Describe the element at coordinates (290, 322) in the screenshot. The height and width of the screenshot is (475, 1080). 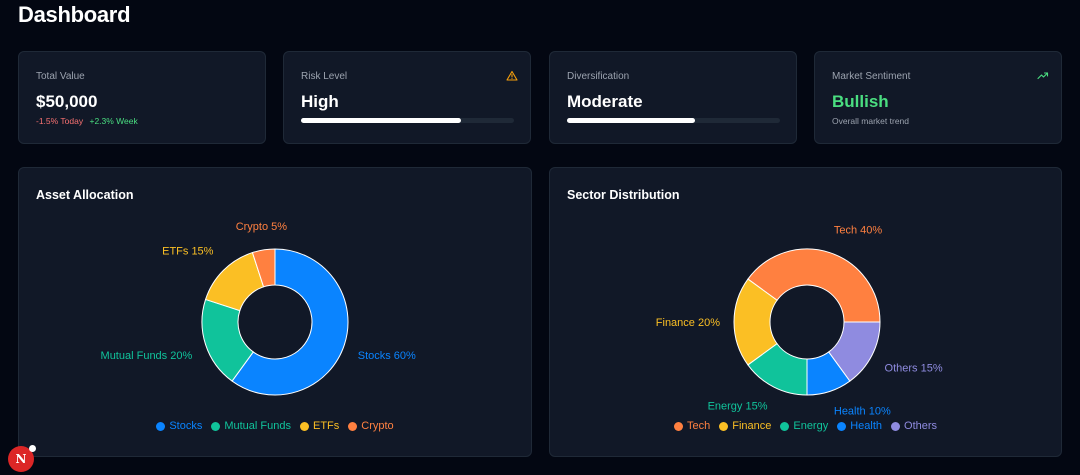
I see `slice-stocks` at that location.